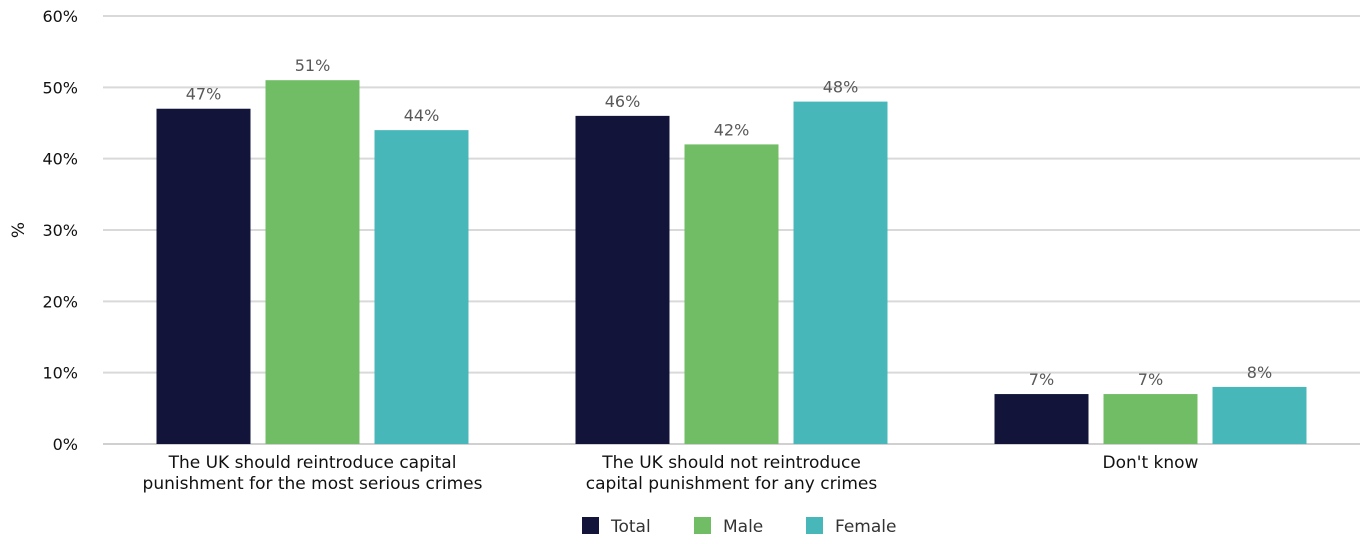 The width and height of the screenshot is (1362, 544). What do you see at coordinates (731, 463) in the screenshot?
I see `x-category-label: The UK should not reintroduce` at bounding box center [731, 463].